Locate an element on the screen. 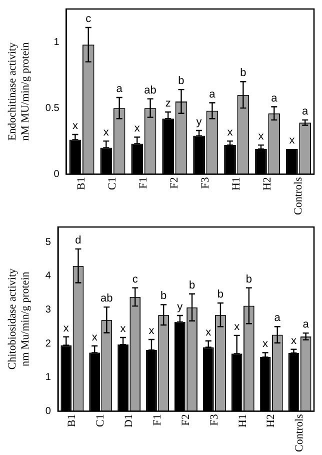 Image resolution: width=322 pixels, height=455 pixels. y-tick-label: 4 is located at coordinates (48, 276).